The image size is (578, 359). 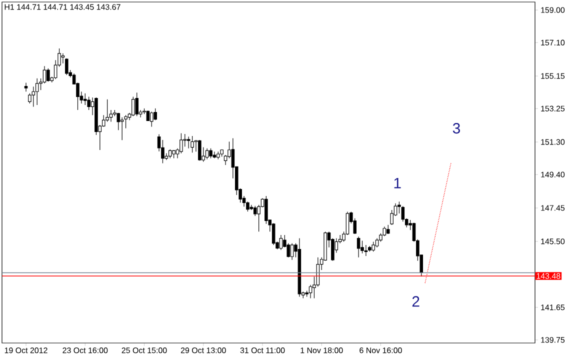 What do you see at coordinates (397, 183) in the screenshot?
I see `annotation: 1` at bounding box center [397, 183].